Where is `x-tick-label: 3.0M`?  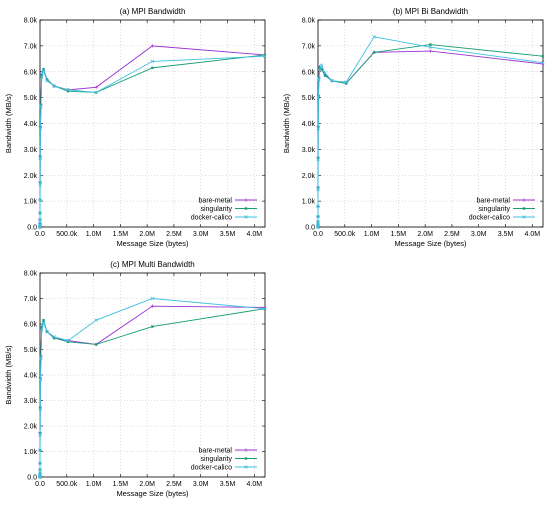 x-tick-label: 3.0M is located at coordinates (201, 484).